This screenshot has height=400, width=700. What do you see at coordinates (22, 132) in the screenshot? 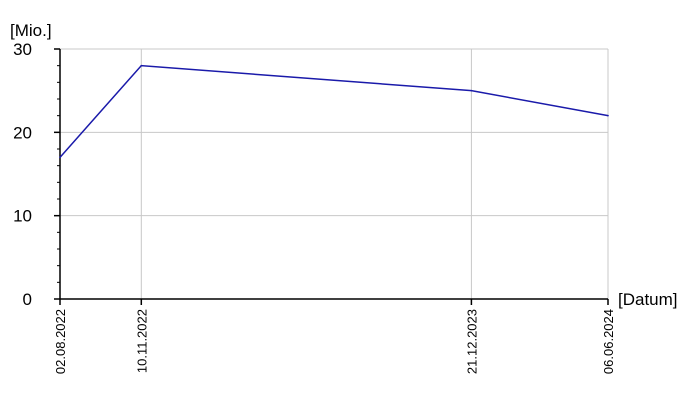
I see `y-tick-label: 20` at bounding box center [22, 132].